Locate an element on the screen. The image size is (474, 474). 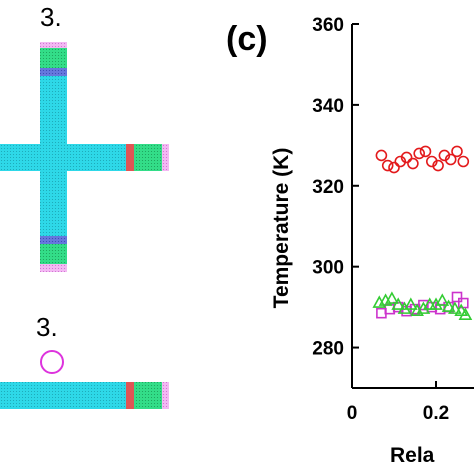
vertical-arm-top-blue-band is located at coordinates (53, 72).